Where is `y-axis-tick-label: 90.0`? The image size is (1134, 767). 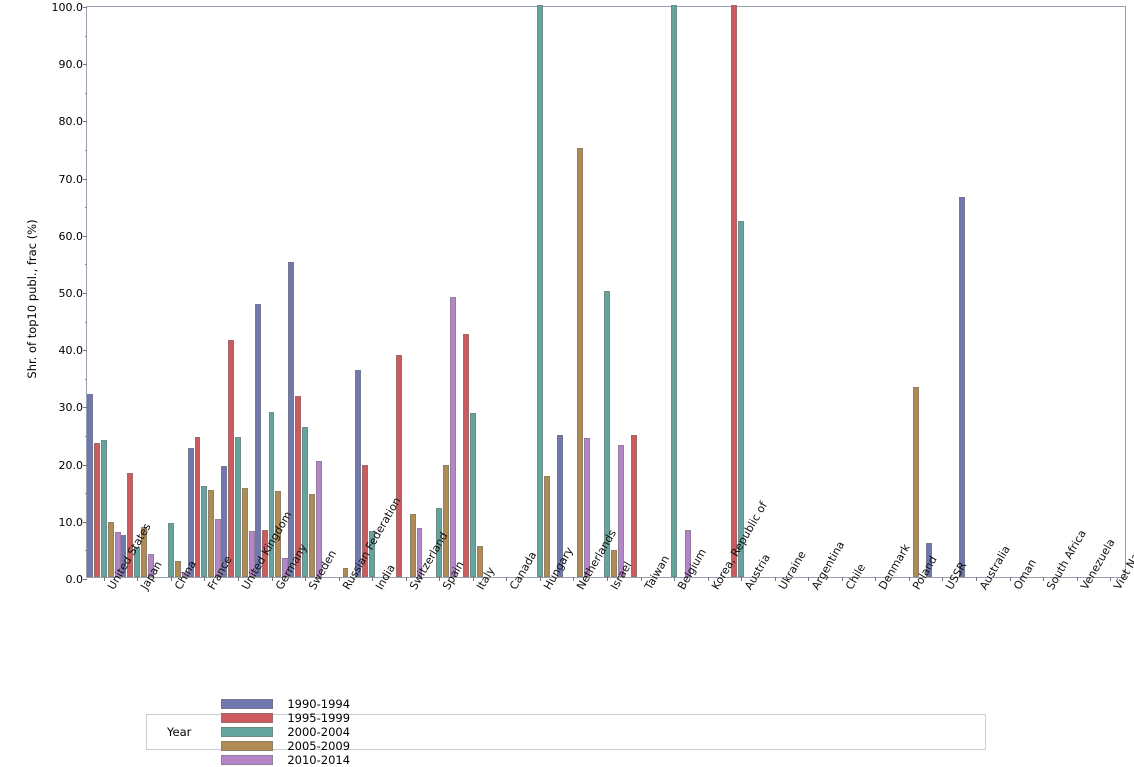 y-axis-tick-label: 90.0 is located at coordinates (71, 65).